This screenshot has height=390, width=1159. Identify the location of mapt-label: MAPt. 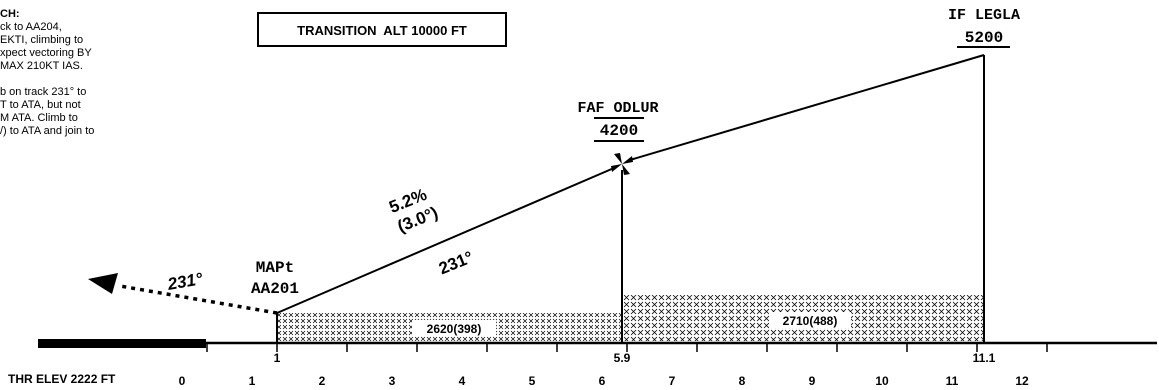
(275, 268).